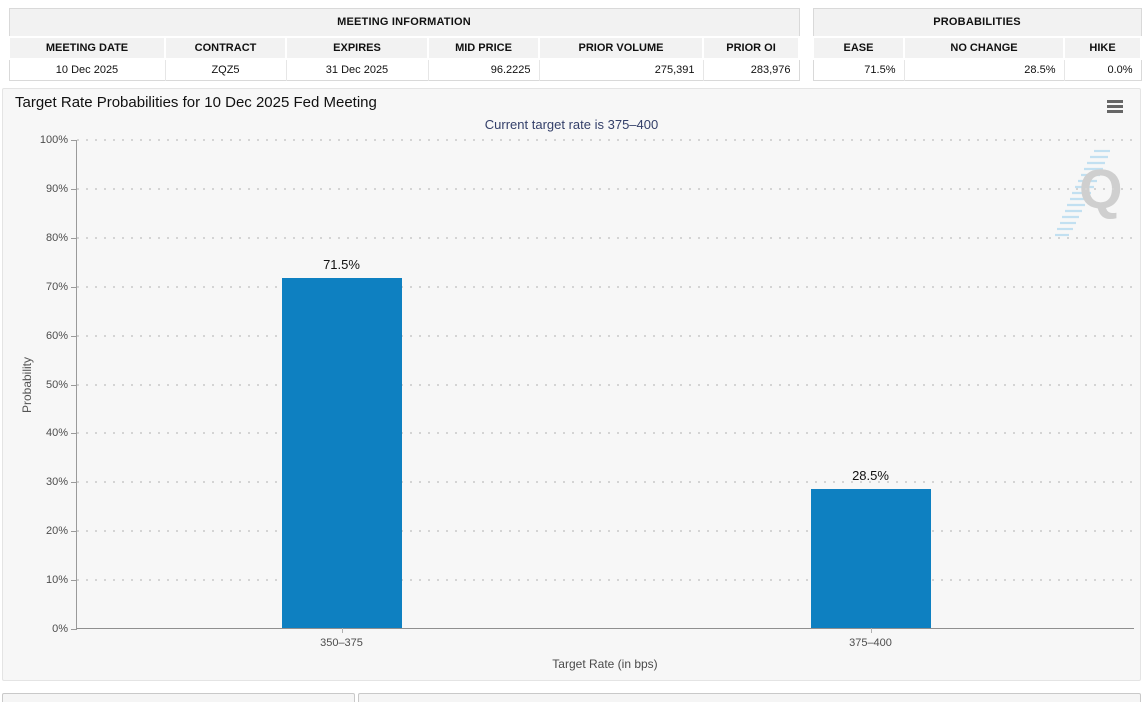  What do you see at coordinates (56, 237) in the screenshot?
I see `y-tick-label: 80%` at bounding box center [56, 237].